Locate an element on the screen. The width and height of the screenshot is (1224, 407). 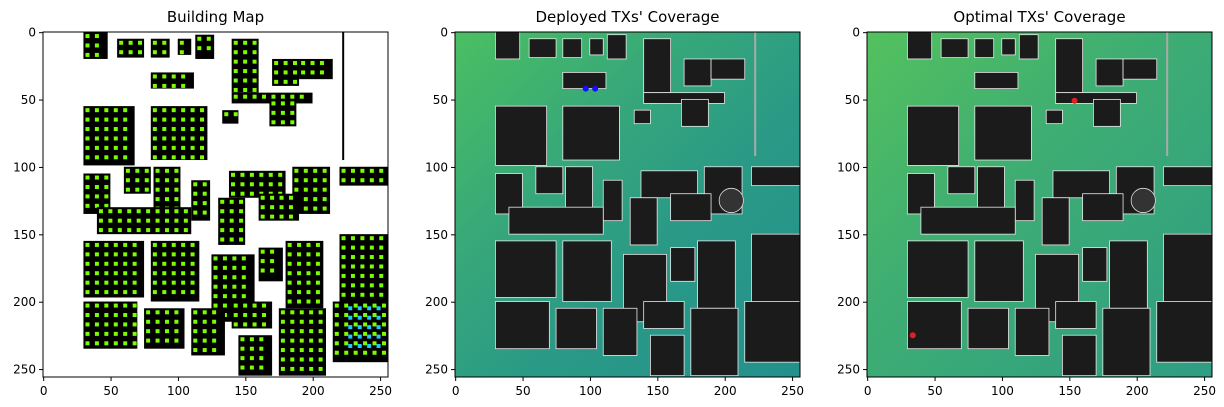
y-tick-label: 50 is located at coordinates (440, 100).